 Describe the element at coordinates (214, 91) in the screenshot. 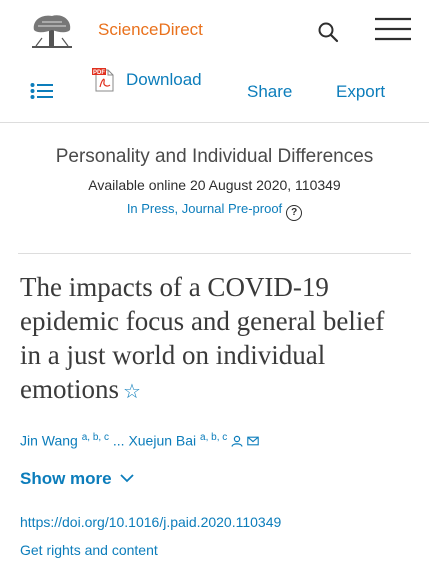

I see `article-toolbar` at that location.